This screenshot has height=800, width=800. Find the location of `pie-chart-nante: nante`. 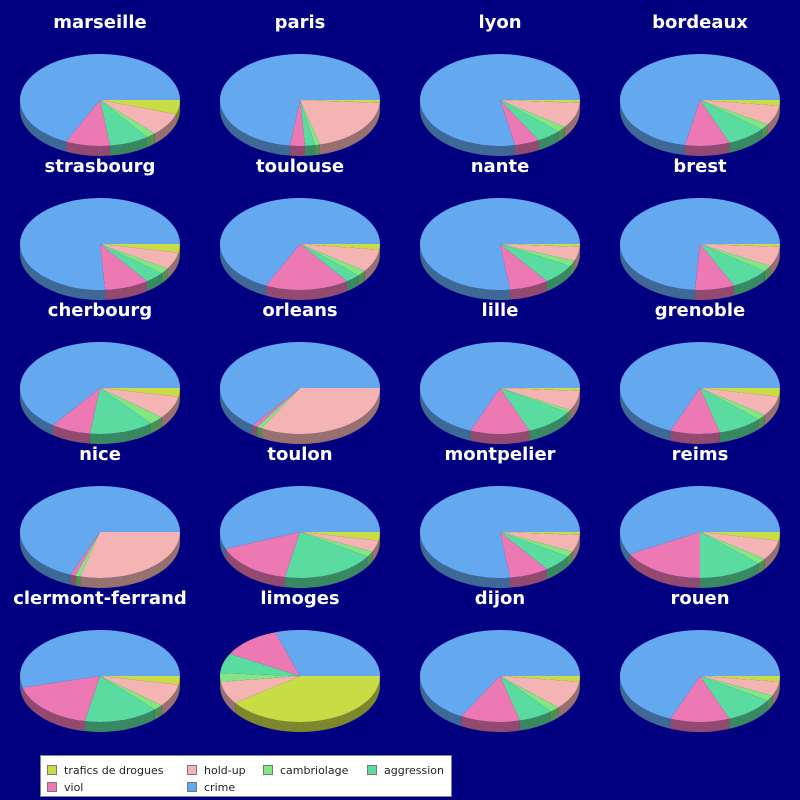

pie-chart-nante: nante is located at coordinates (500, 228).